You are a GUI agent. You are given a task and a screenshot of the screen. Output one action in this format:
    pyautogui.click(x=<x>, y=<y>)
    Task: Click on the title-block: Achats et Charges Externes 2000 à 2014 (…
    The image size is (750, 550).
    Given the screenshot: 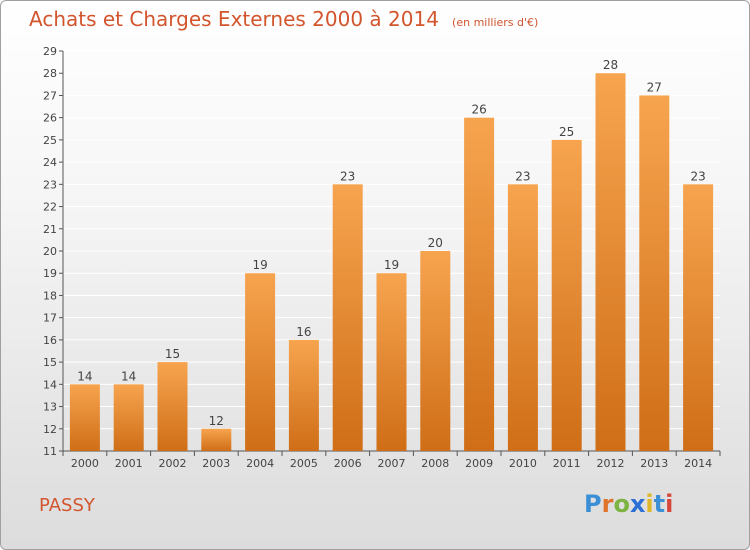 What is the action you would take?
    pyautogui.click(x=283, y=19)
    